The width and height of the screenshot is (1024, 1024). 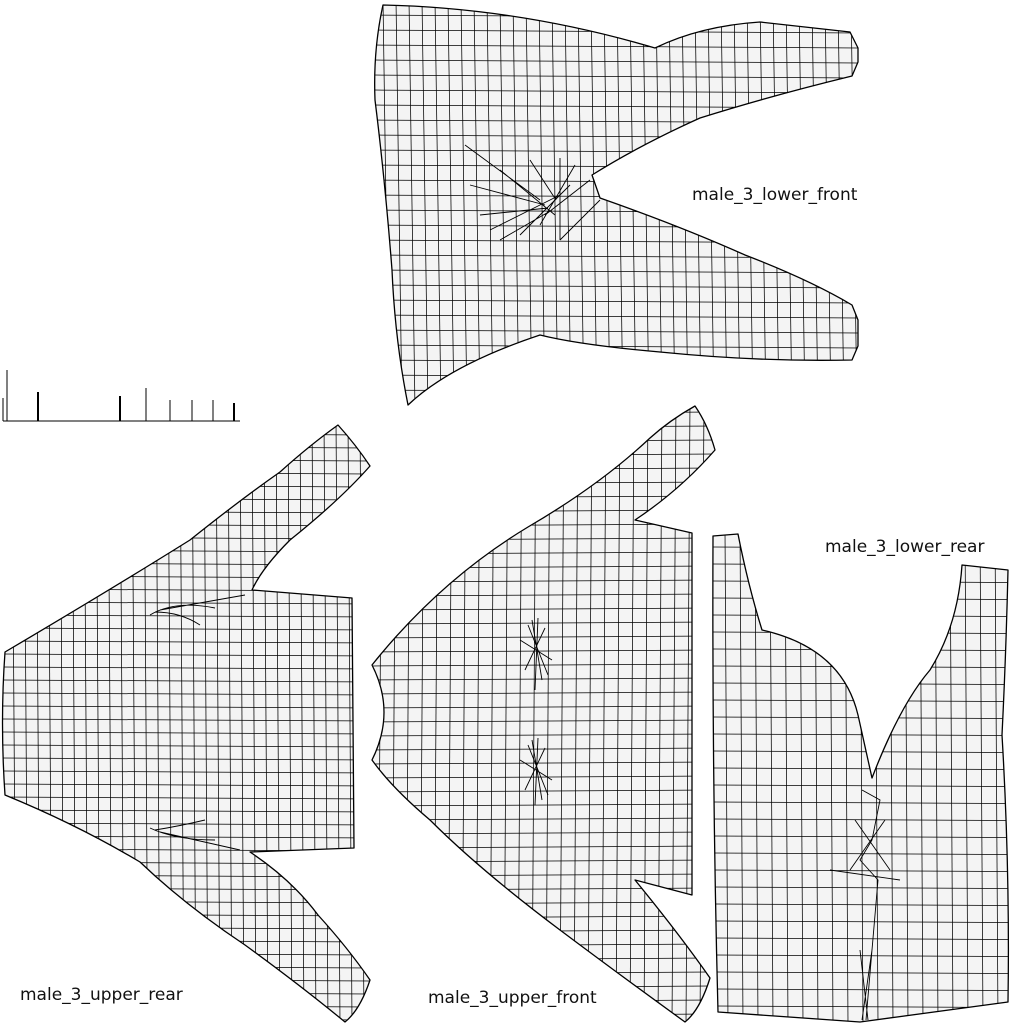 What do you see at coordinates (861, 776) in the screenshot?
I see `pattern-lower-rear` at bounding box center [861, 776].